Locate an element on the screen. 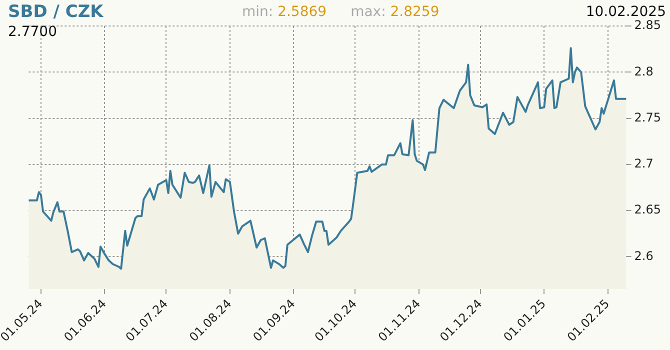 The height and width of the screenshot is (350, 670). text: max: is located at coordinates (368, 12).